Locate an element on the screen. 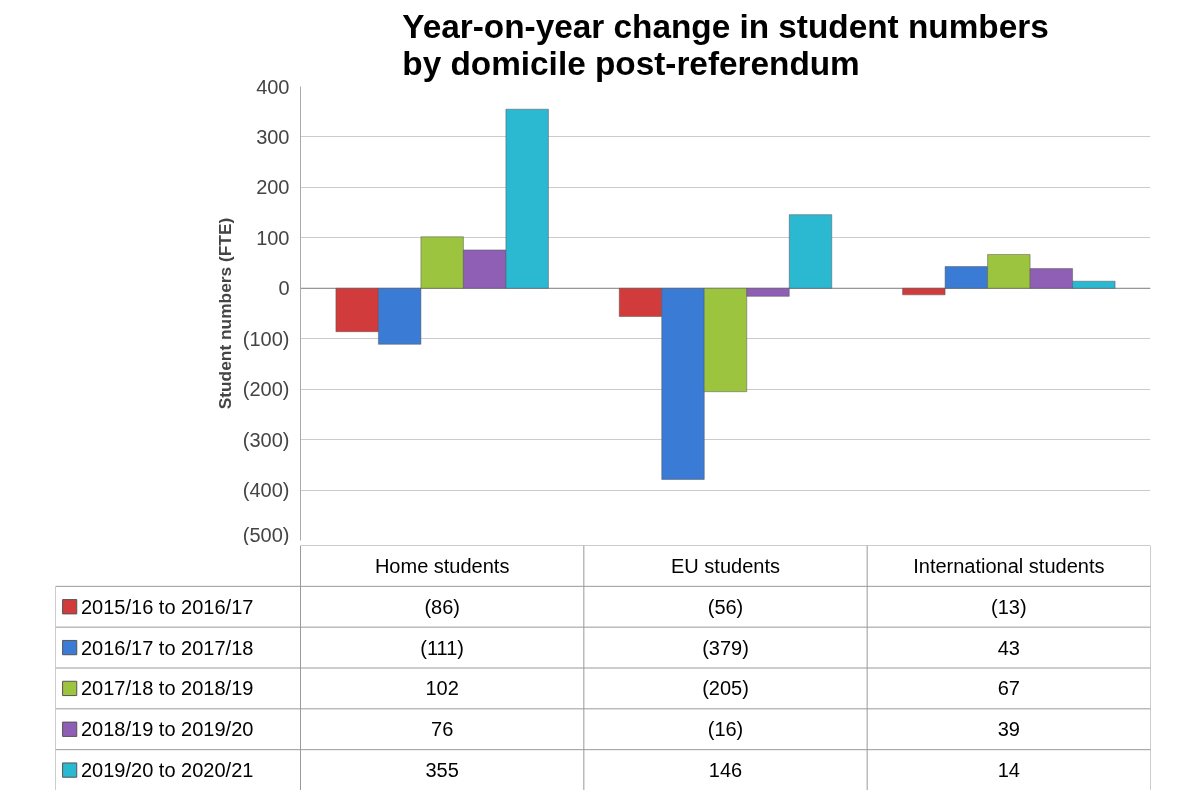 This screenshot has width=1200, height=790. legend-label: 2019/20 to 2020/21 is located at coordinates (167, 770).